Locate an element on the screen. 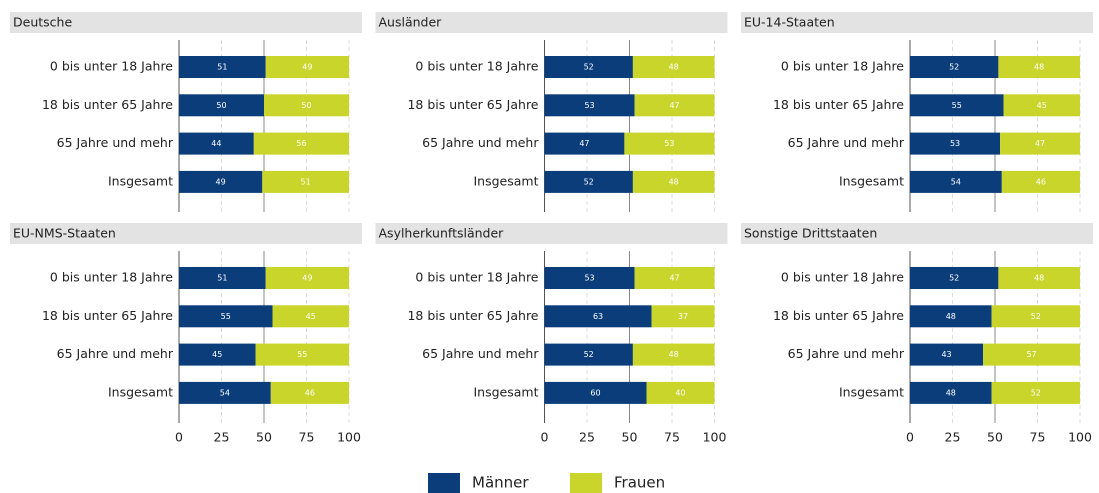 The width and height of the screenshot is (1099, 493). value-label: 60 is located at coordinates (595, 392).